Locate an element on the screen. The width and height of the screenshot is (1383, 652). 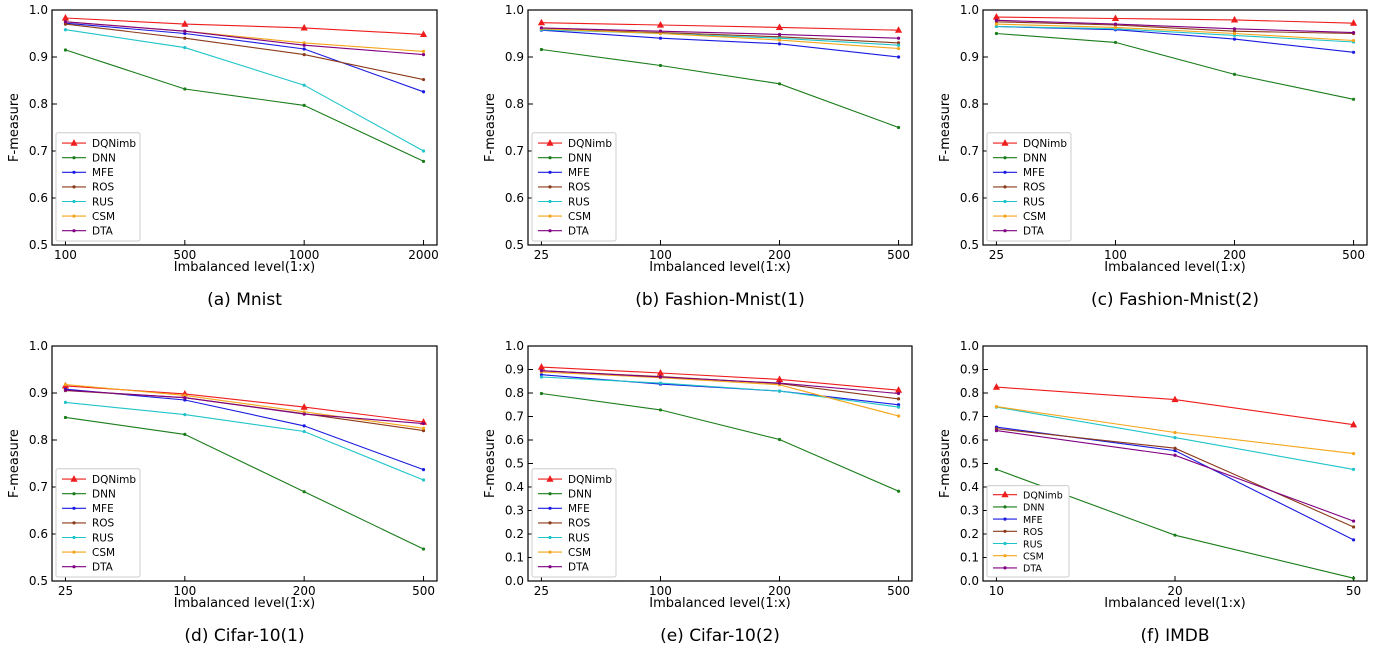
legend-entry-rus: RUS is located at coordinates (579, 202).